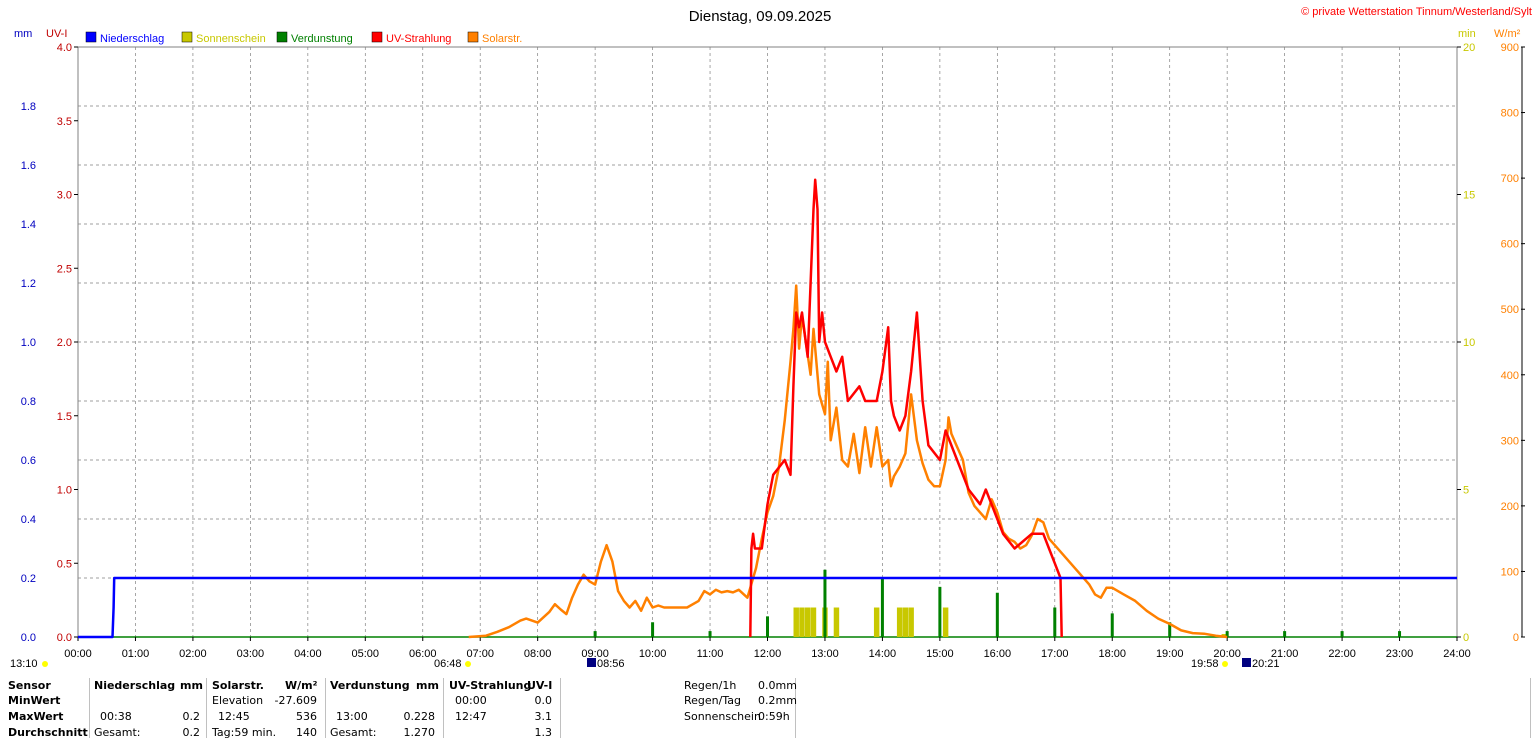  I want to click on y-tick-min: 20, so click(1469, 48).